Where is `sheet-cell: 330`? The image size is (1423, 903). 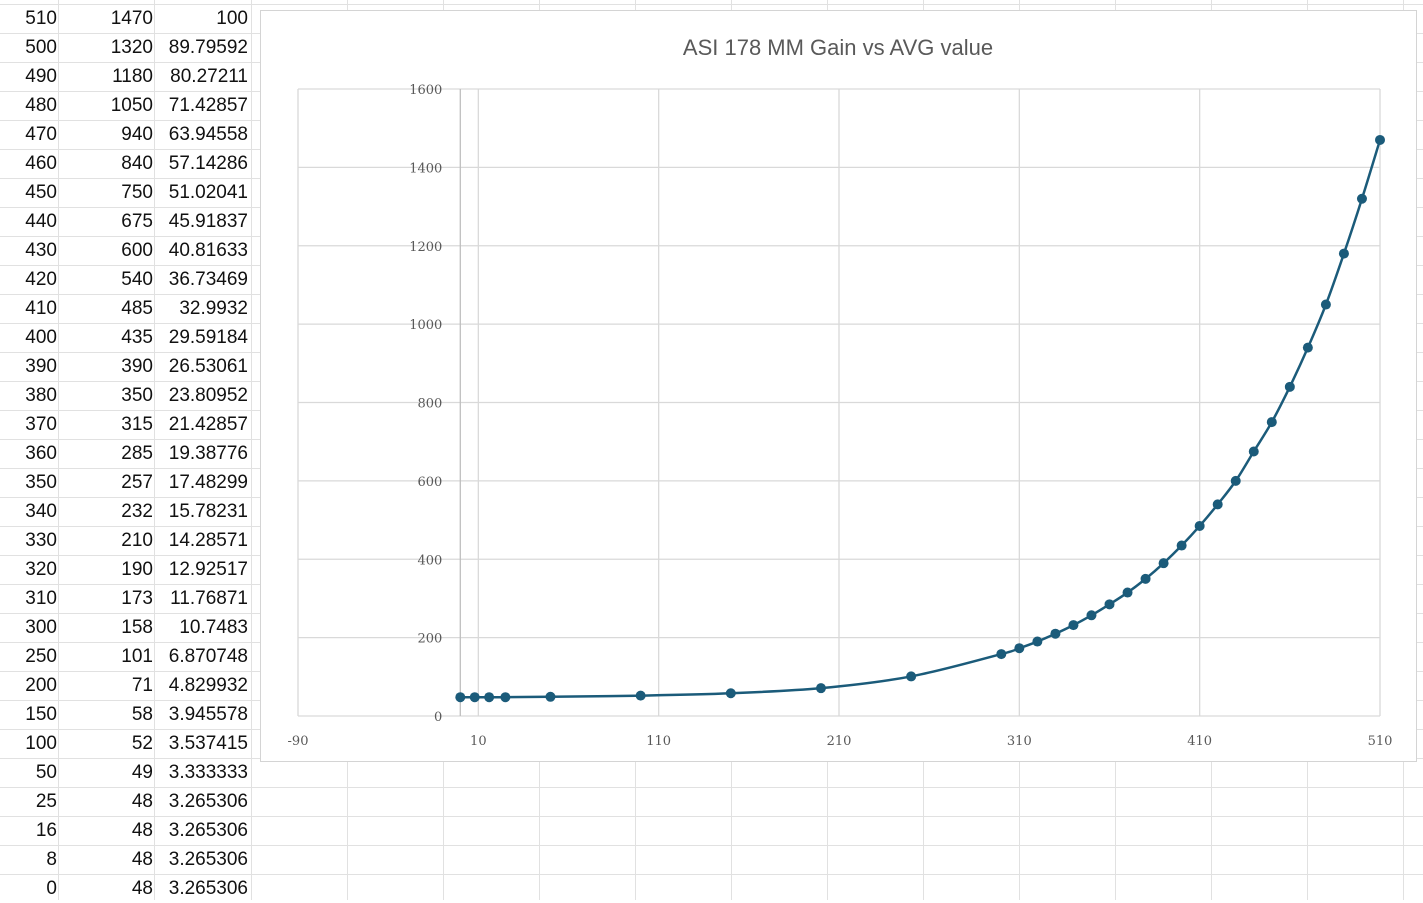
sheet-cell: 330 is located at coordinates (41, 540).